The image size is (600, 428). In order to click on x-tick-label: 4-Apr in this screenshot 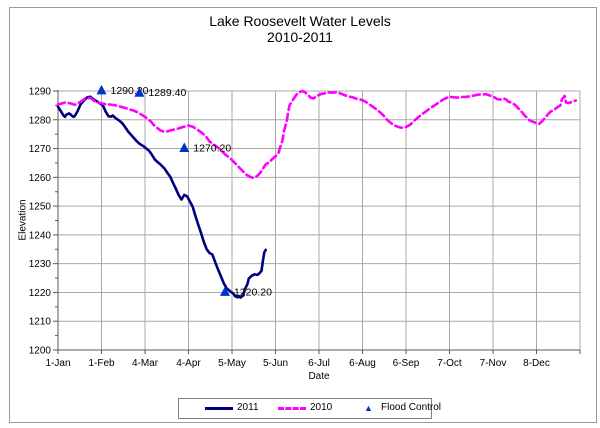, I will do `click(188, 363)`.